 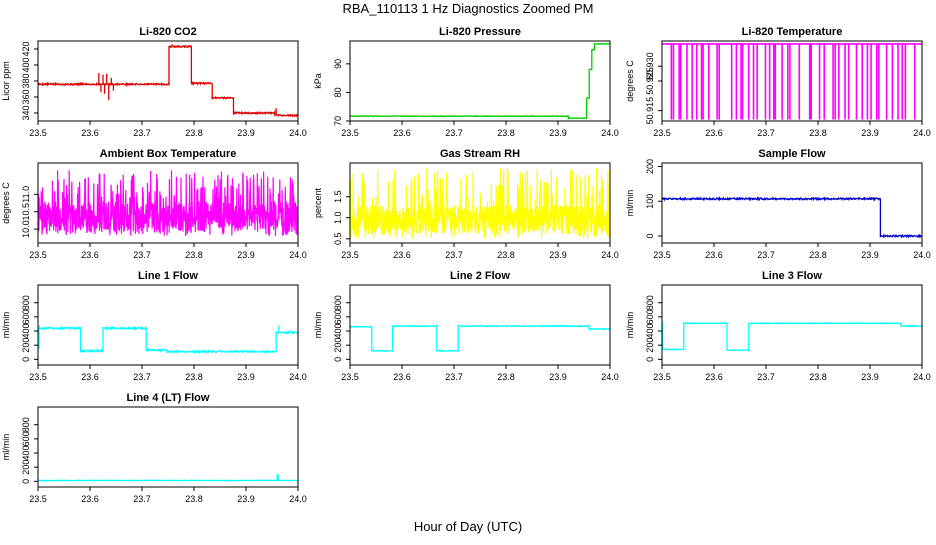 What do you see at coordinates (653, 199) in the screenshot?
I see `y-axis: 0 100 200` at bounding box center [653, 199].